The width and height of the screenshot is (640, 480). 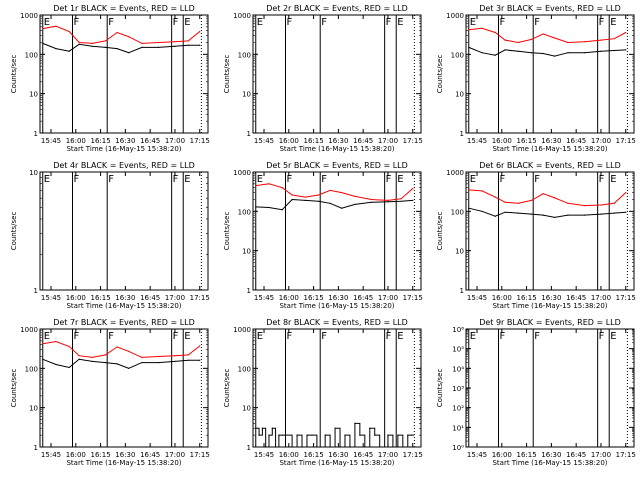 I want to click on panel-title: Det 2r BLACK = Events, RED = LLD, so click(x=337, y=8).